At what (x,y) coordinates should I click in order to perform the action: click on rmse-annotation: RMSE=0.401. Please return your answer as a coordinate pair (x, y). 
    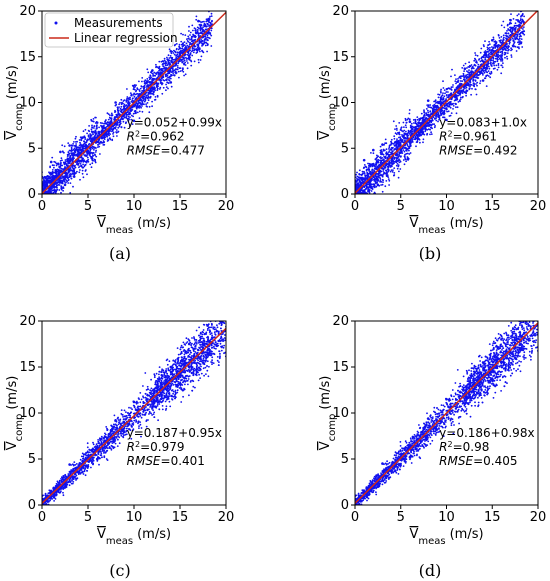
    Looking at the image, I should click on (166, 461).